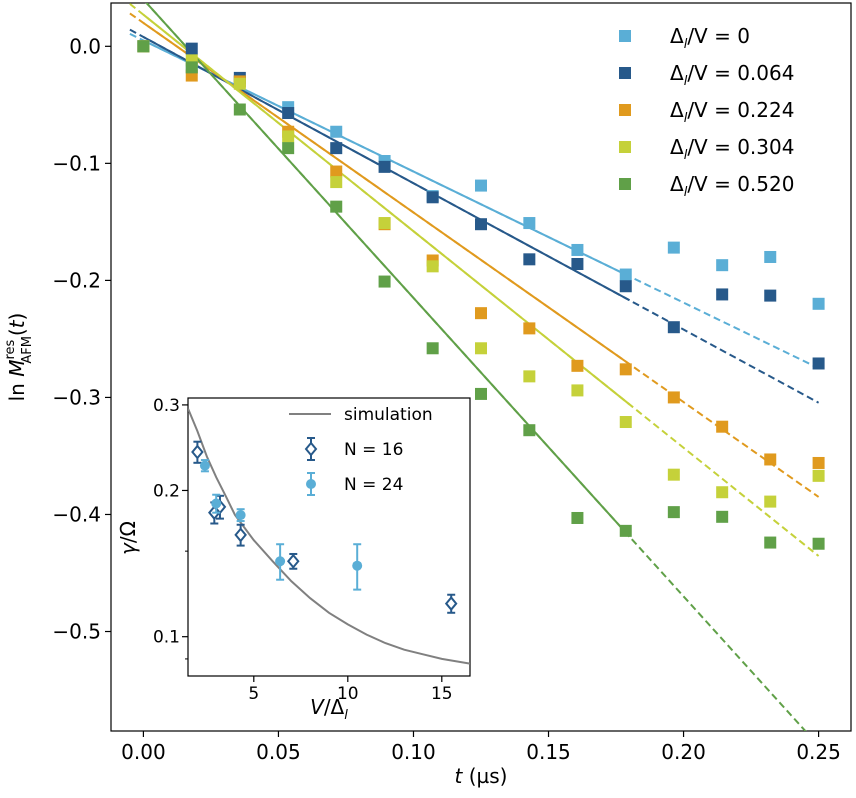 This screenshot has height=798, width=856. Describe the element at coordinates (166, 638) in the screenshot. I see `inset-y-tick-label: 0.1` at that location.